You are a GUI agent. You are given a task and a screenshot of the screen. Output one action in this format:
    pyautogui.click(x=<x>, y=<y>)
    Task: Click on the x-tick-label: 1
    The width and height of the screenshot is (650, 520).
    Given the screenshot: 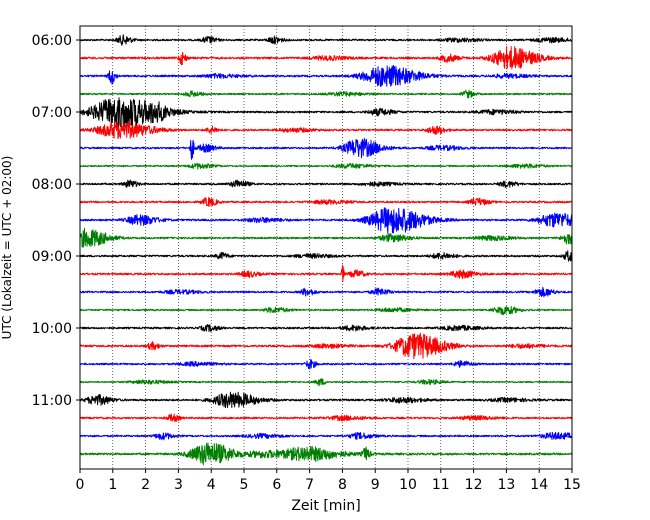 What is the action you would take?
    pyautogui.click(x=112, y=485)
    